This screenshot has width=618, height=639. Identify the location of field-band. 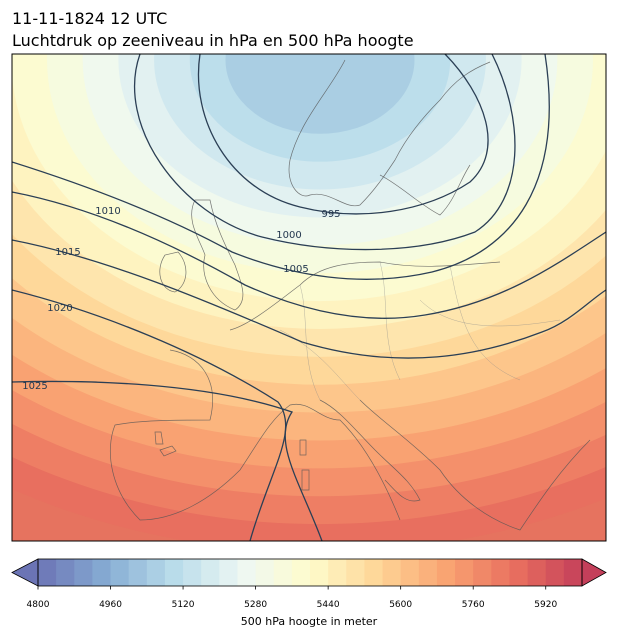
(320, 94).